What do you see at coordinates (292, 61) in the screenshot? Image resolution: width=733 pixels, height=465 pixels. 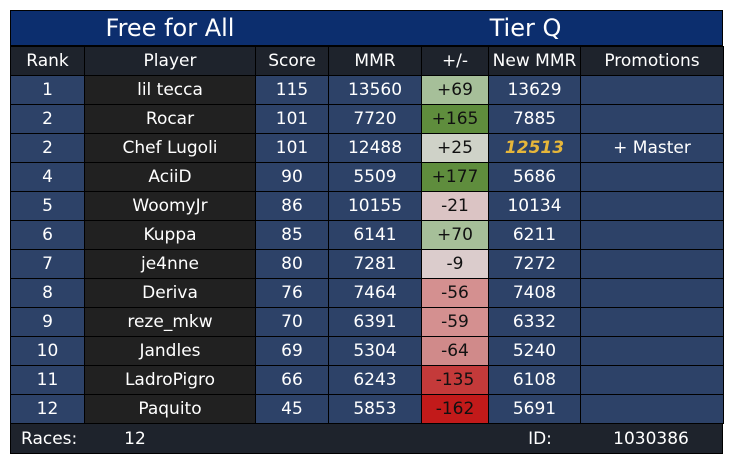 I see `column-header-score: Score` at bounding box center [292, 61].